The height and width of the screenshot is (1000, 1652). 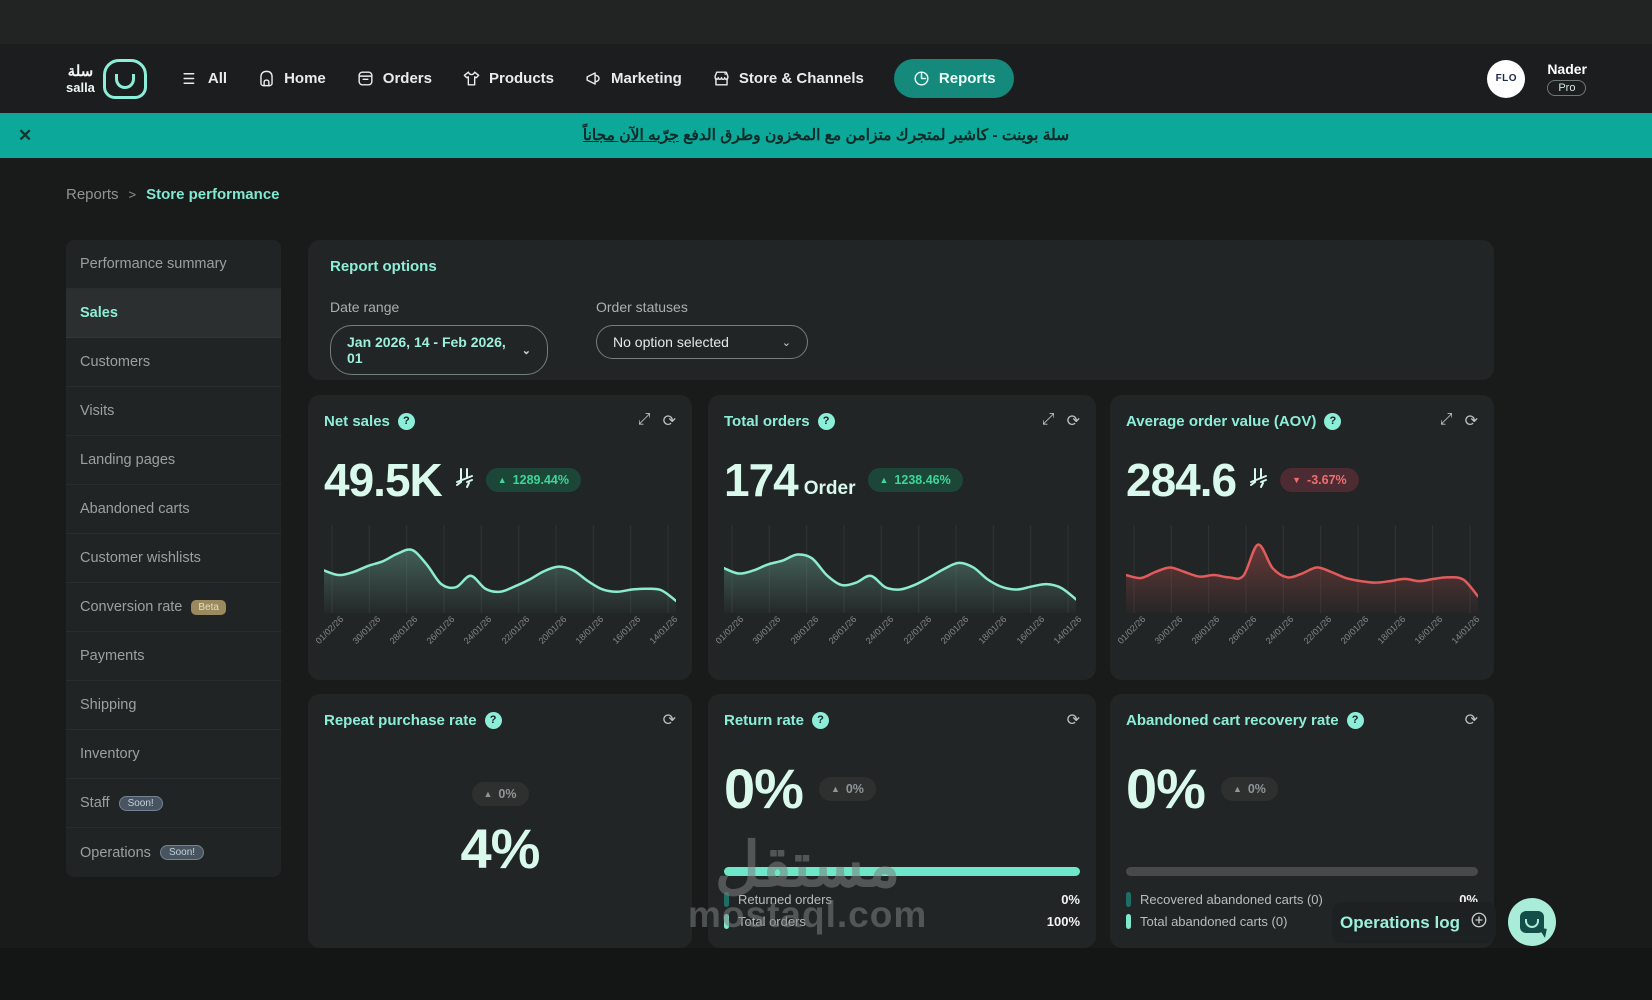 What do you see at coordinates (500, 848) in the screenshot?
I see `repeat-rate-value: 4%` at bounding box center [500, 848].